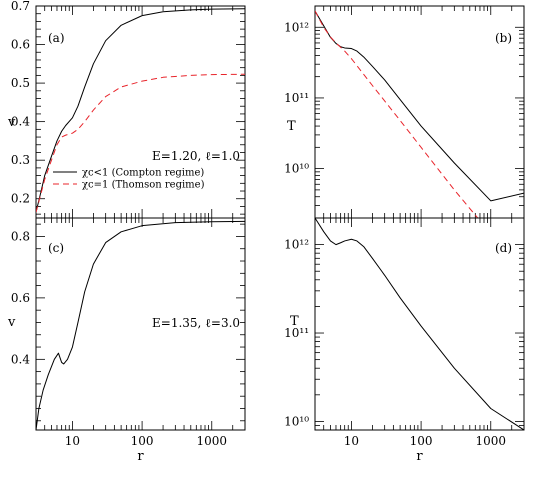  I want to click on panel-label: (a), so click(56, 38).